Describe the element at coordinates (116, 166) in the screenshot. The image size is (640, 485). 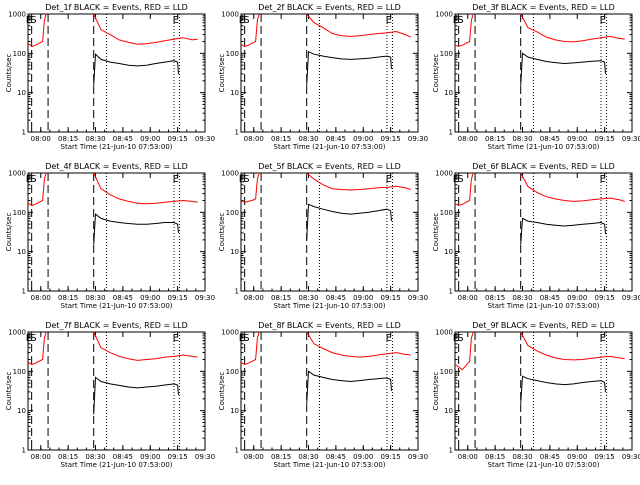
I see `plot-title: Det_4f BLACK = Events, RED = LLD` at that location.